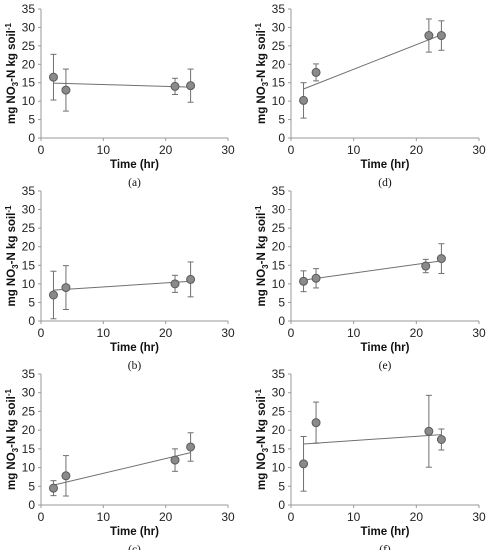  I want to click on panel-label: (c), so click(134, 547).